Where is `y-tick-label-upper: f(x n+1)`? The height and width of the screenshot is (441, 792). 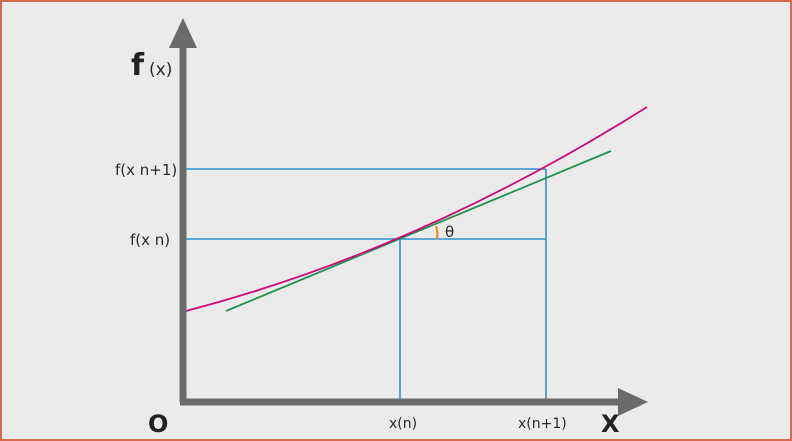 y-tick-label-upper: f(x n+1) is located at coordinates (146, 170).